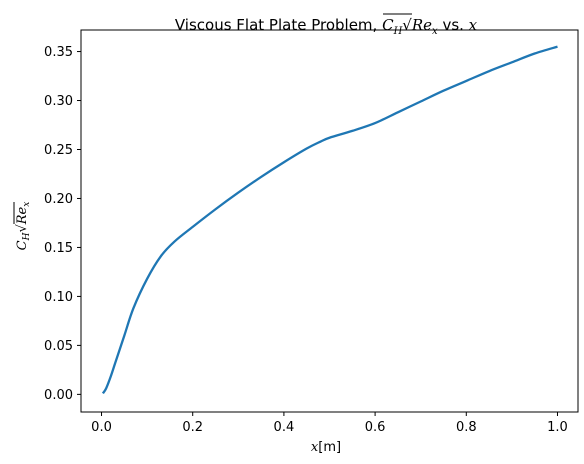 The height and width of the screenshot is (464, 584). Describe the element at coordinates (58, 395) in the screenshot. I see `y-tick-label: 0.00` at that location.